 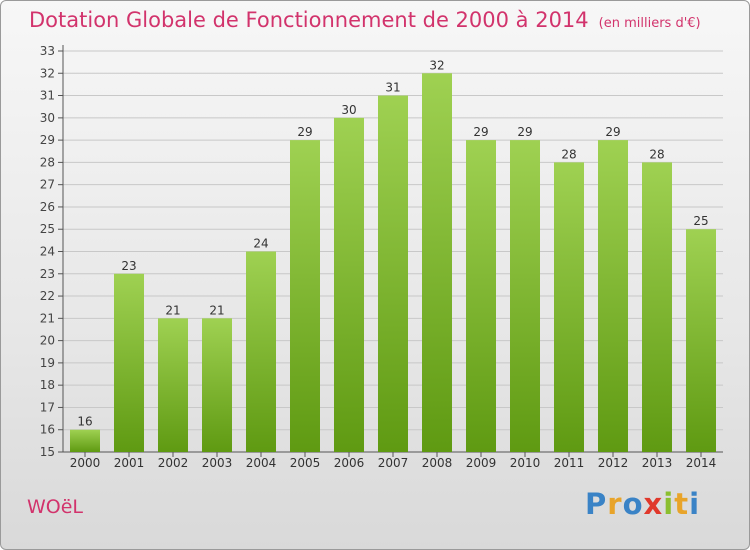 What do you see at coordinates (47, 185) in the screenshot?
I see `y-tick-label: 27` at bounding box center [47, 185].